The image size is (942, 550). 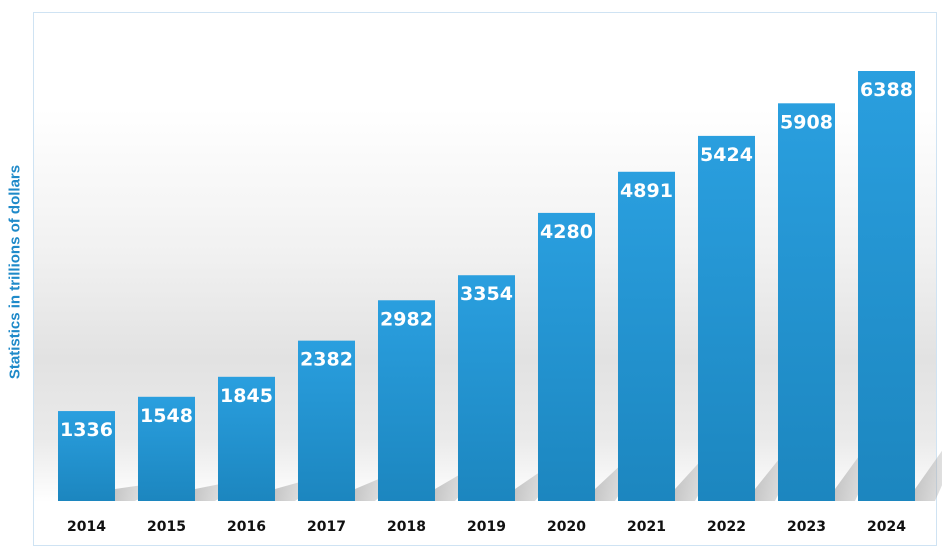 I want to click on x-tick-label-2021: 2021, so click(x=646, y=527).